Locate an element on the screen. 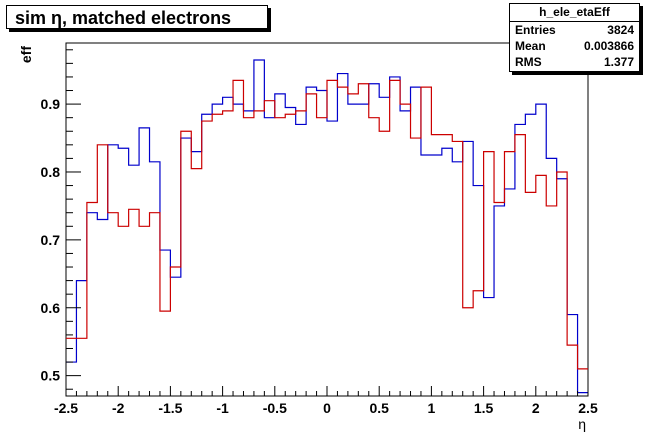  x-tick-label: 2.5 is located at coordinates (588, 408).